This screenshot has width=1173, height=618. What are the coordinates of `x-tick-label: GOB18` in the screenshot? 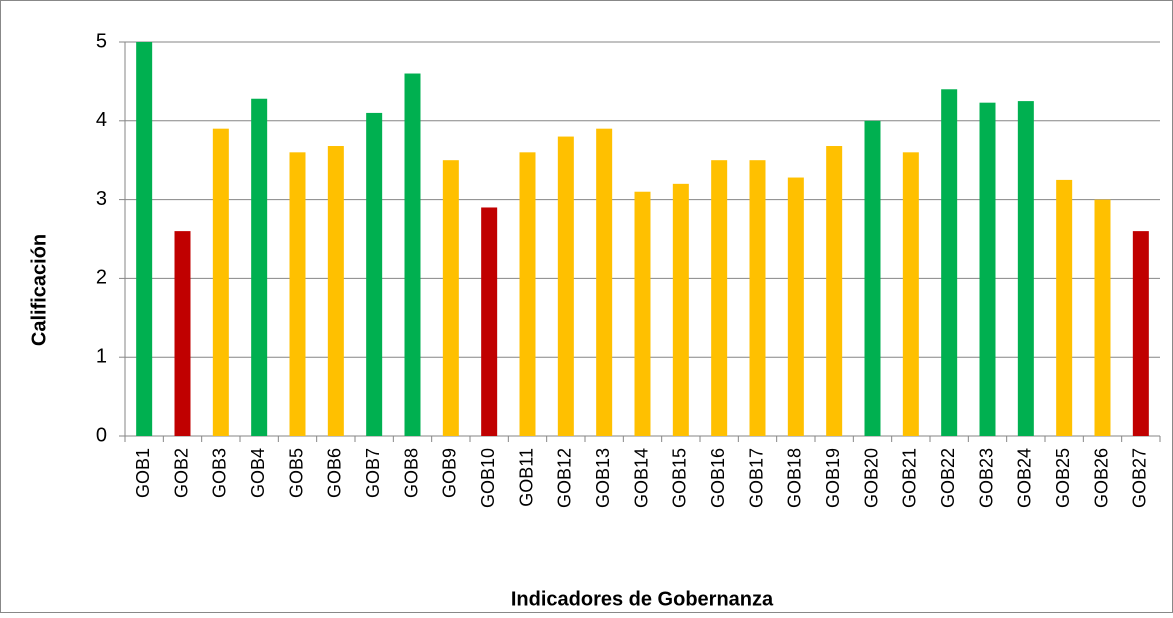 It's located at (795, 478).